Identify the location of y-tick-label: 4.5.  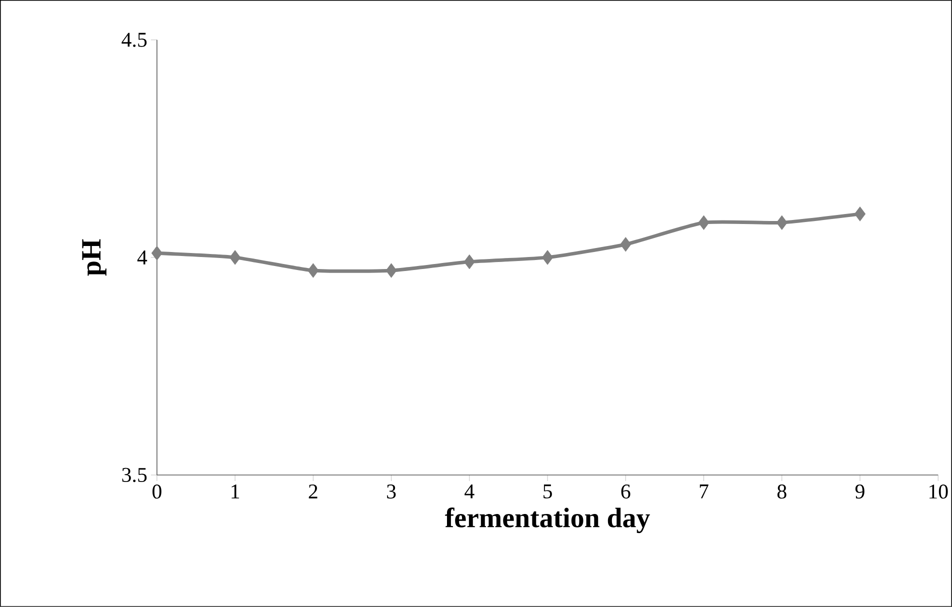
(134, 39).